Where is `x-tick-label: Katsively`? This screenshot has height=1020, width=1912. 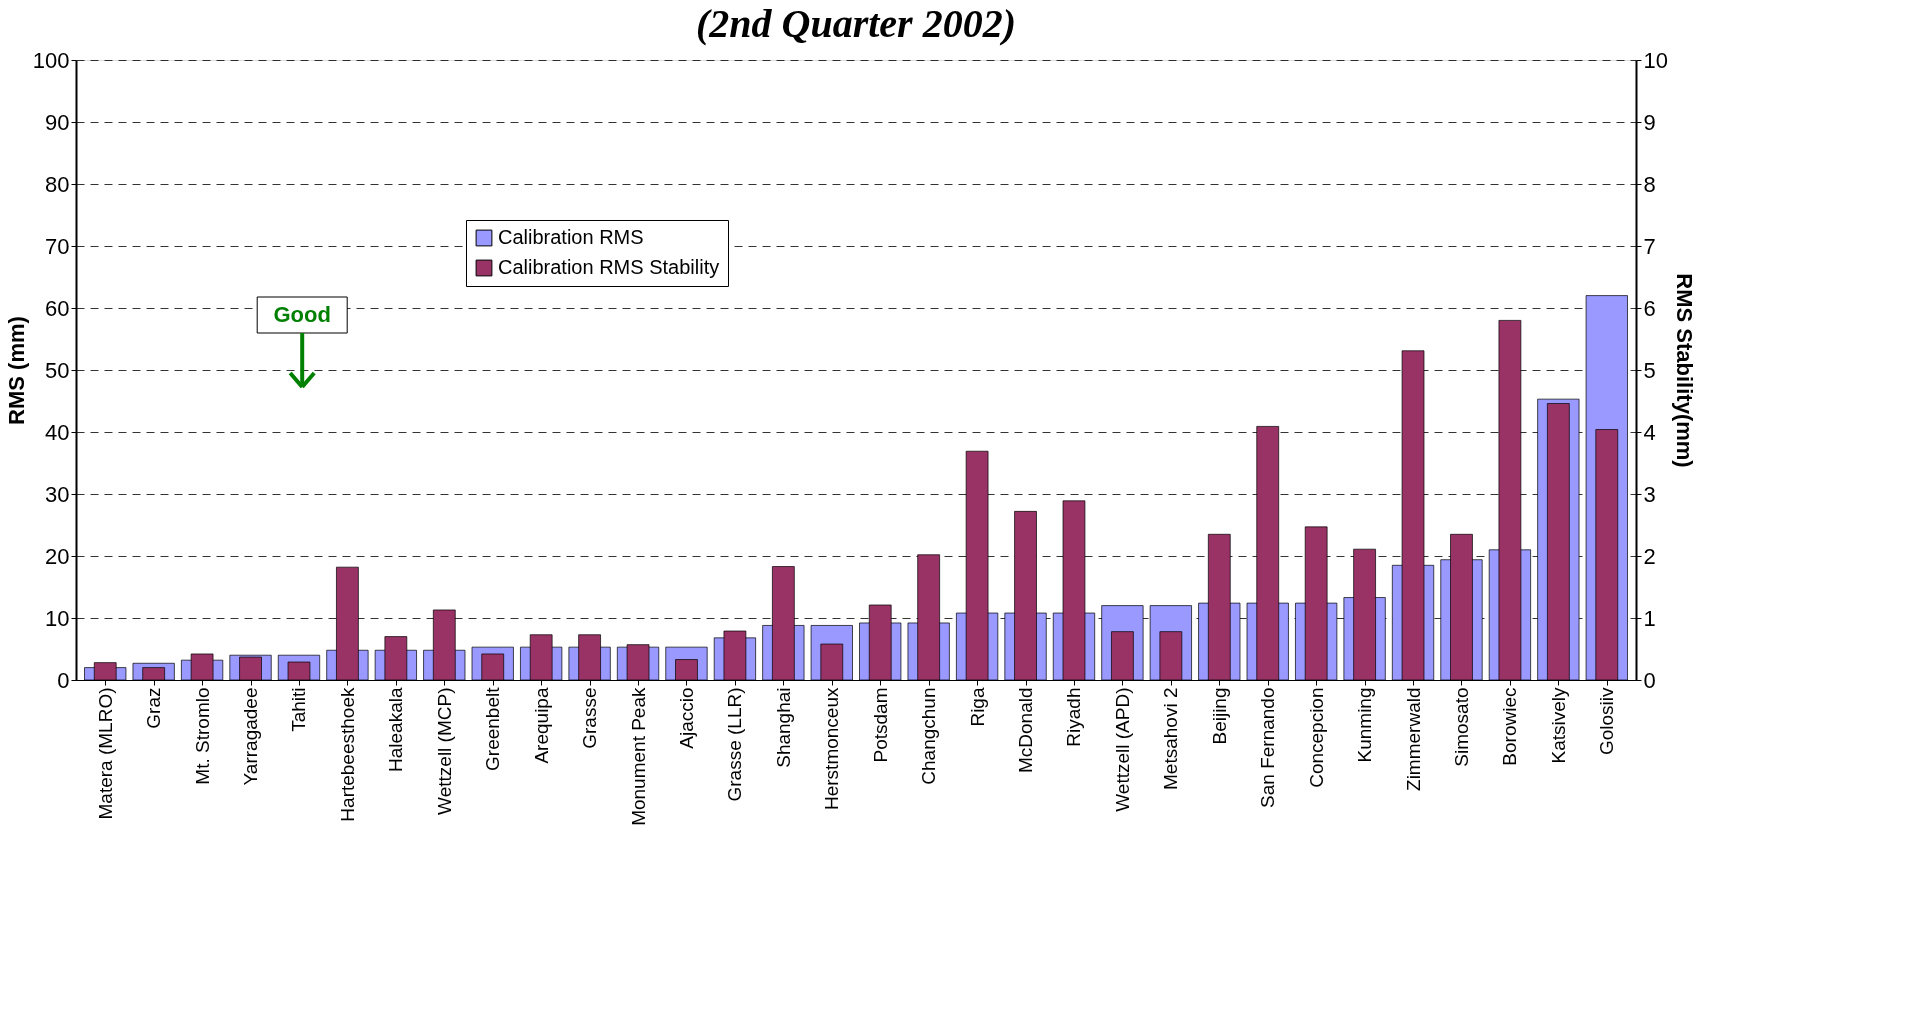
x-tick-label: Katsively is located at coordinates (1558, 725).